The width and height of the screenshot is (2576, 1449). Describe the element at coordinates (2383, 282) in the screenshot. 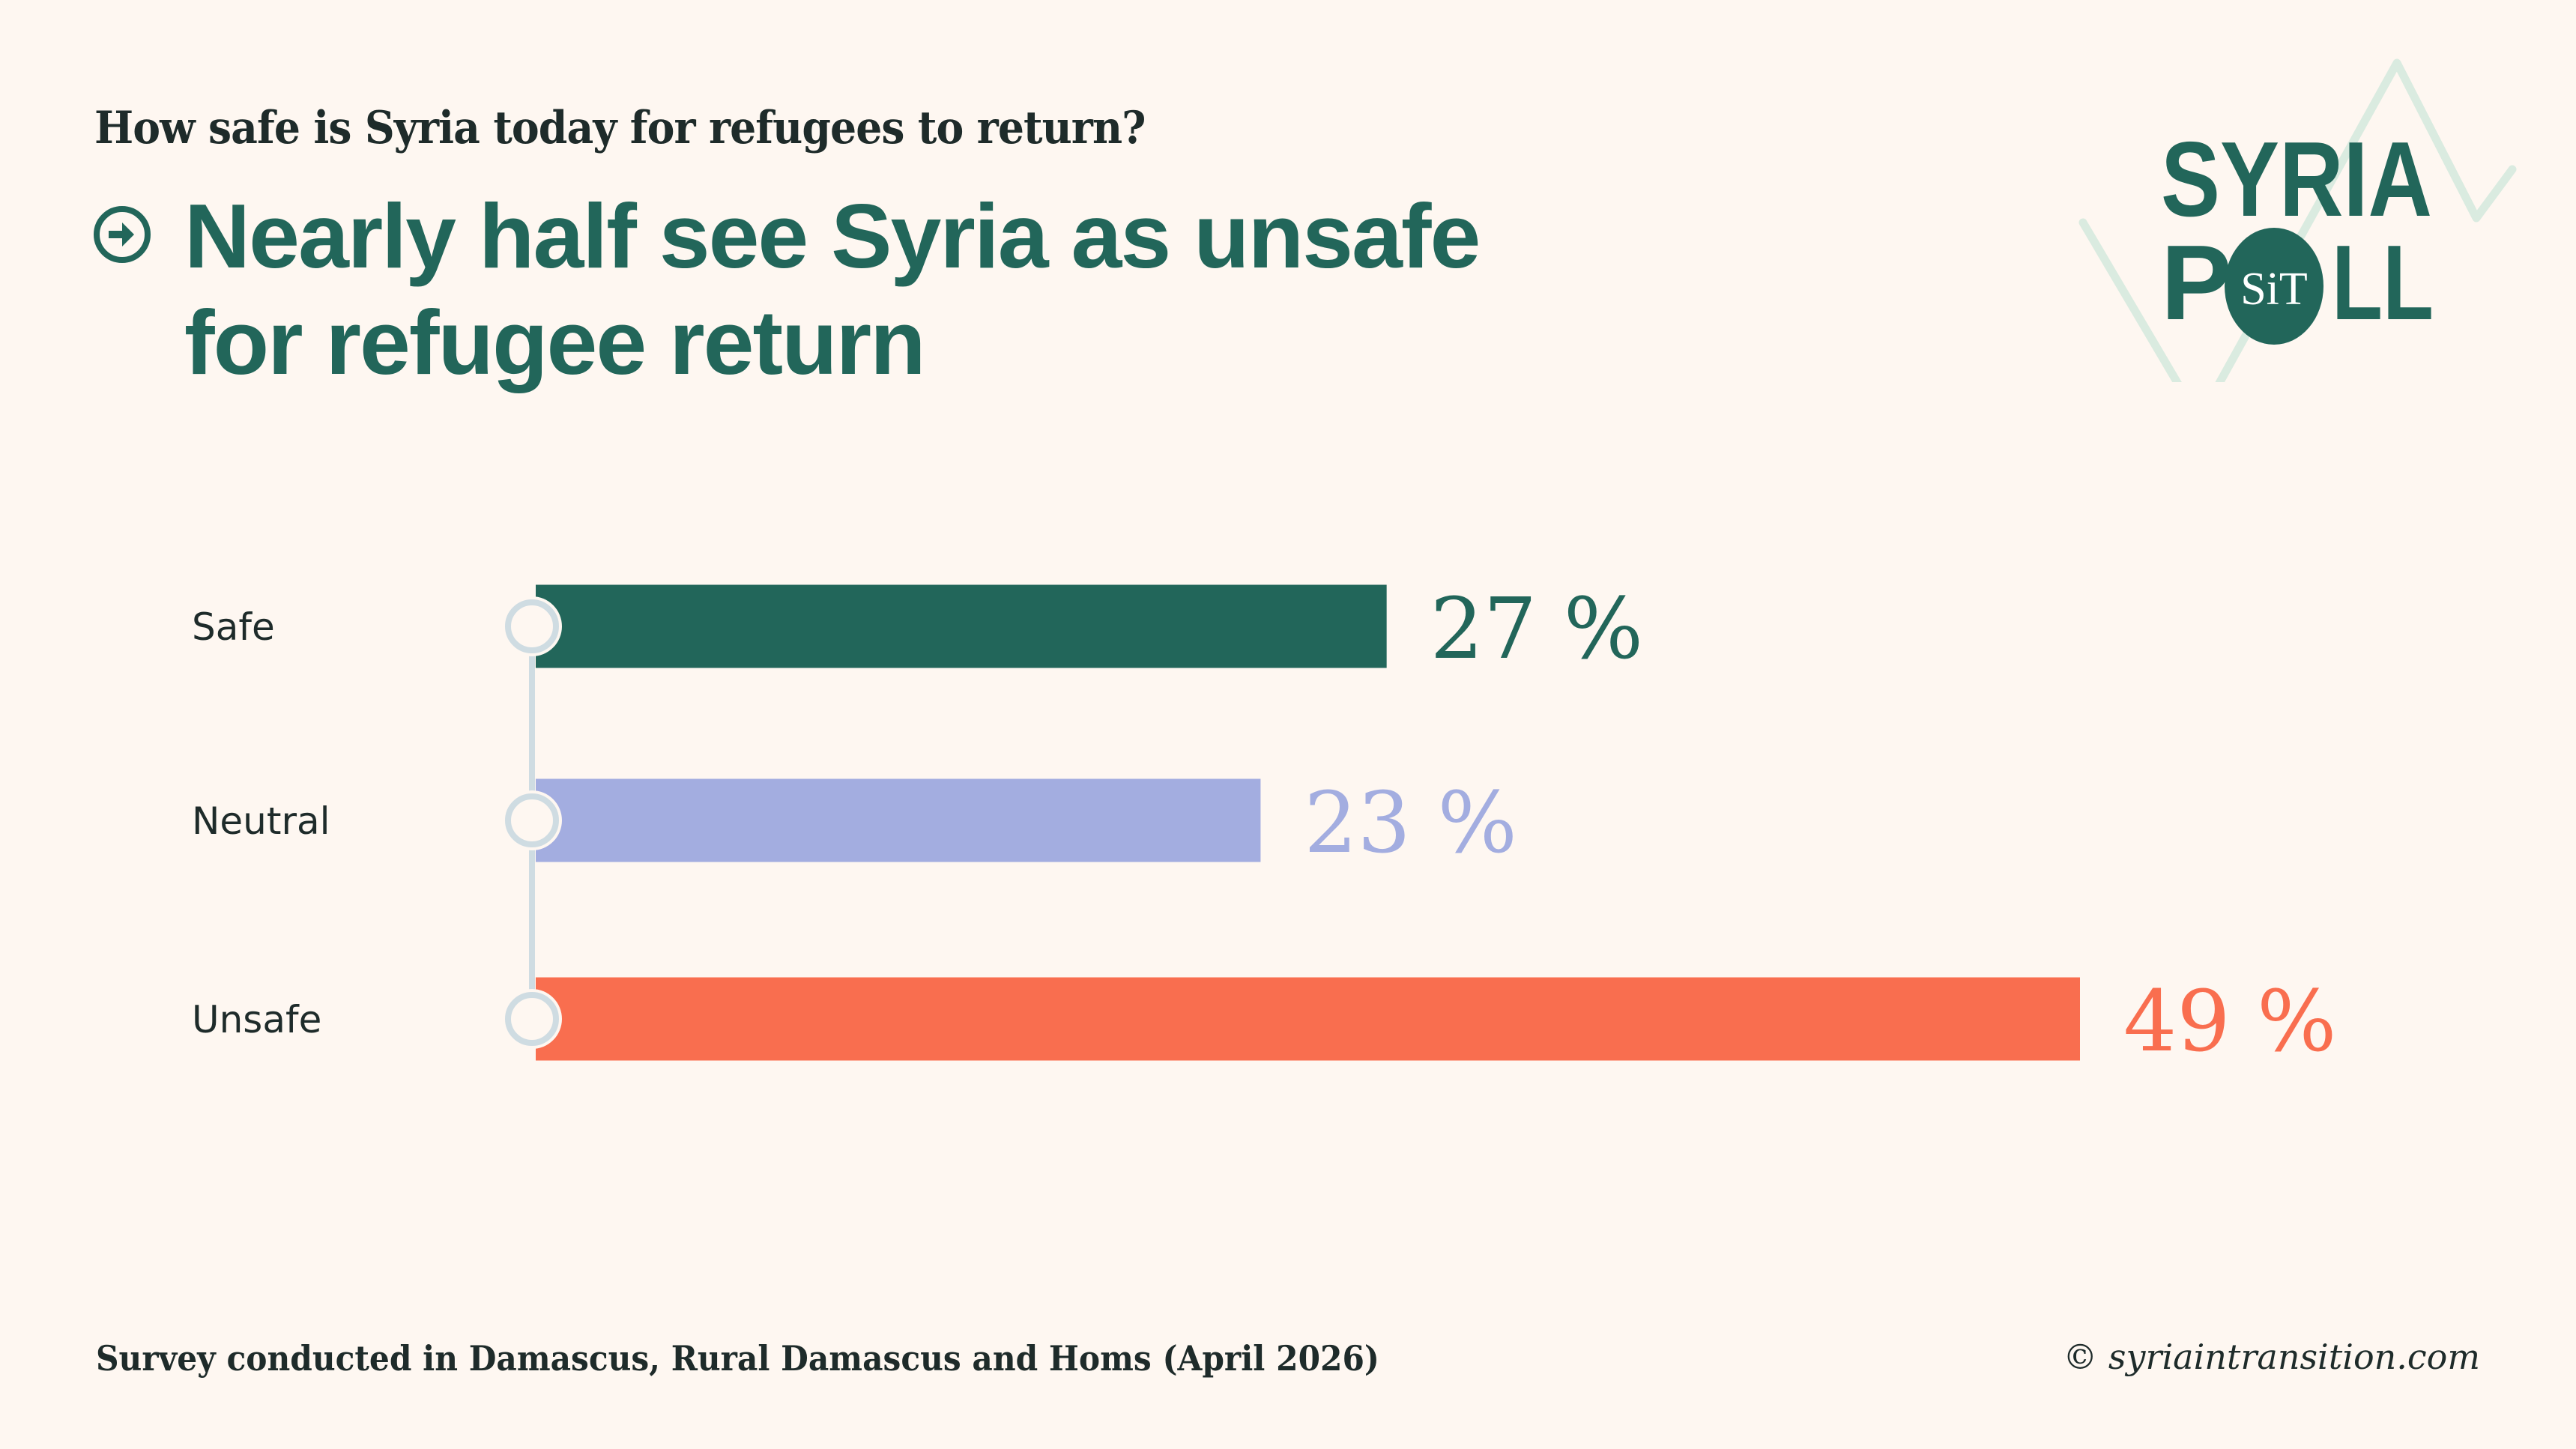

I see `logo-ll-text: LL` at that location.